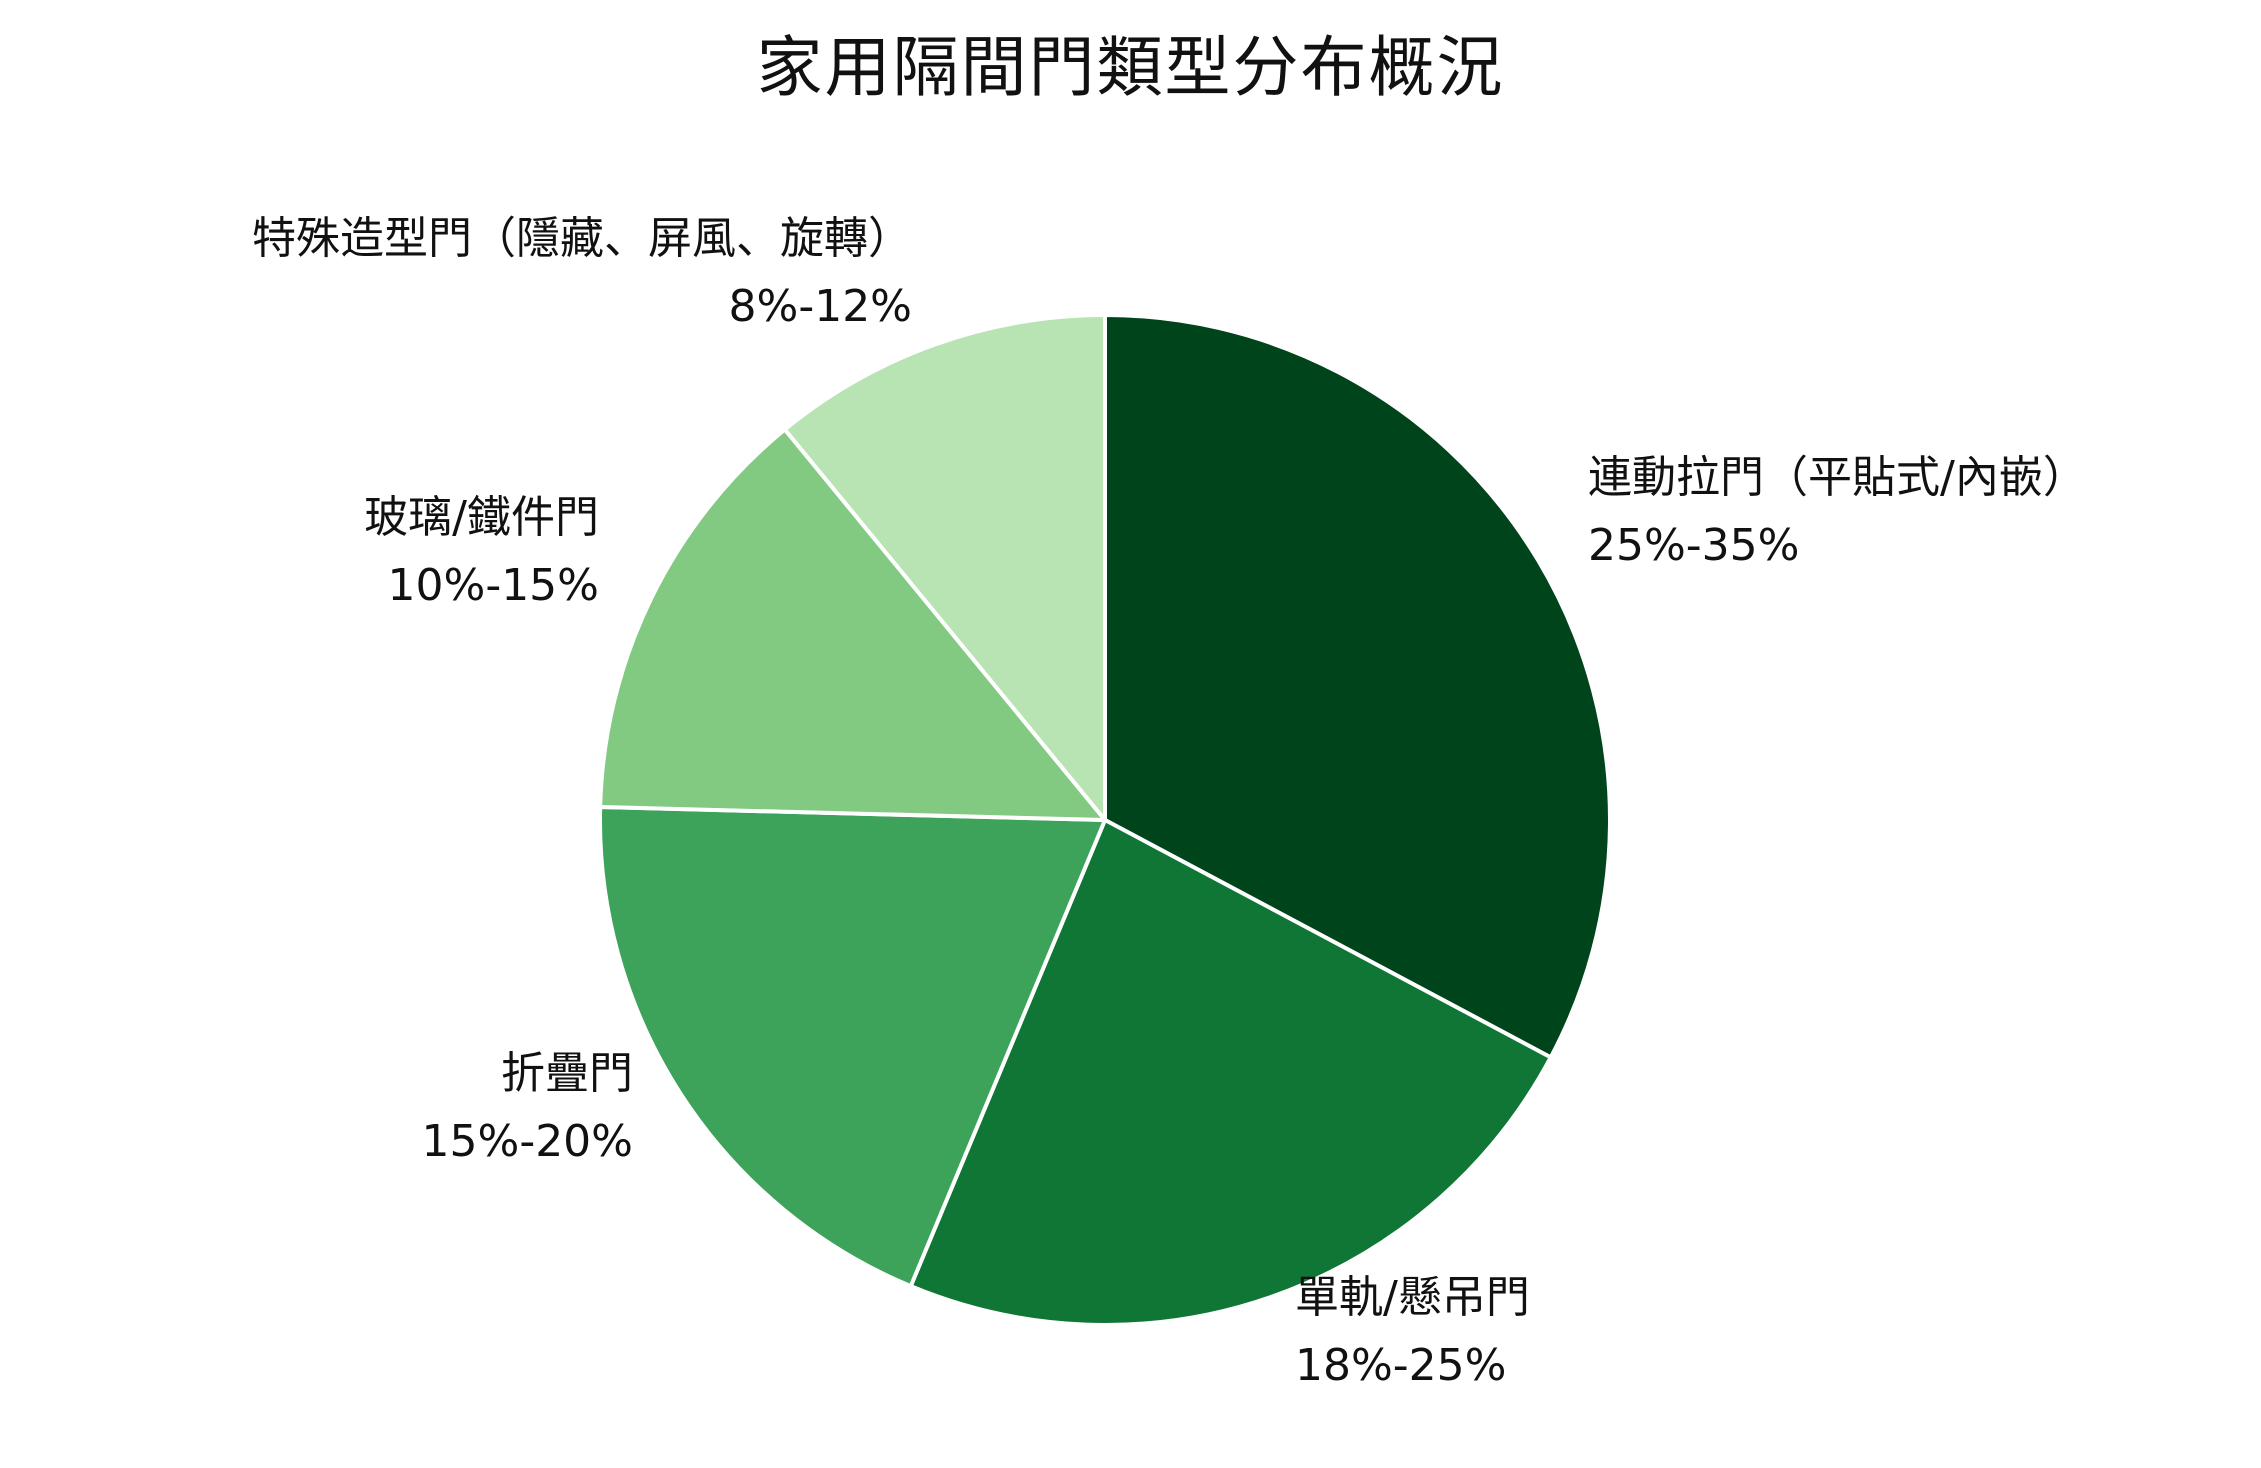  Describe the element at coordinates (582, 238) in the screenshot. I see `slice-label-name-5: 特殊造型門（隱藏、屏風、旋轉）` at that location.